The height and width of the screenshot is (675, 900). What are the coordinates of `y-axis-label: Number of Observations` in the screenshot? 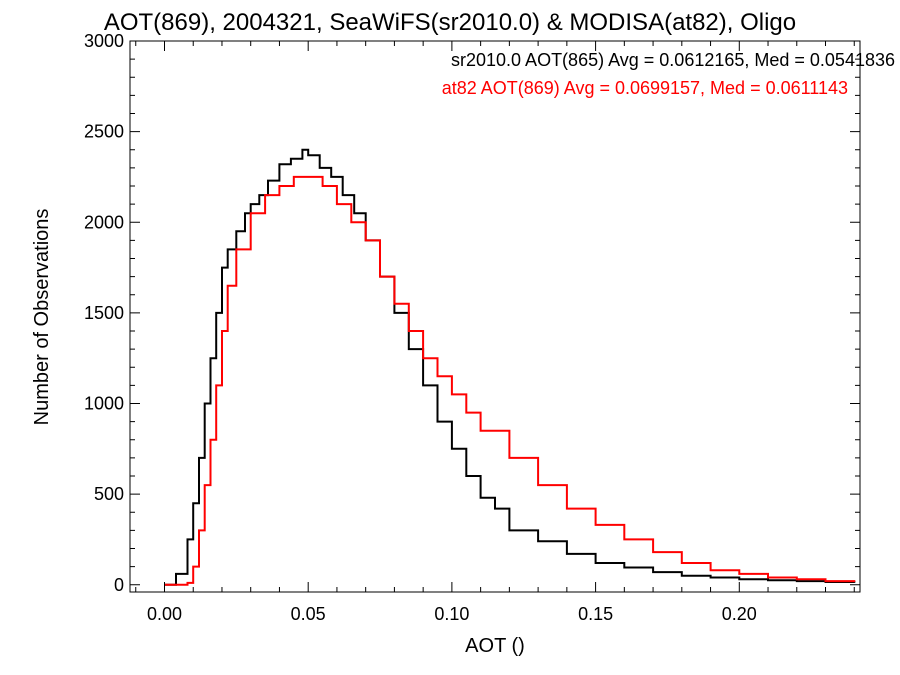 It's located at (42, 317).